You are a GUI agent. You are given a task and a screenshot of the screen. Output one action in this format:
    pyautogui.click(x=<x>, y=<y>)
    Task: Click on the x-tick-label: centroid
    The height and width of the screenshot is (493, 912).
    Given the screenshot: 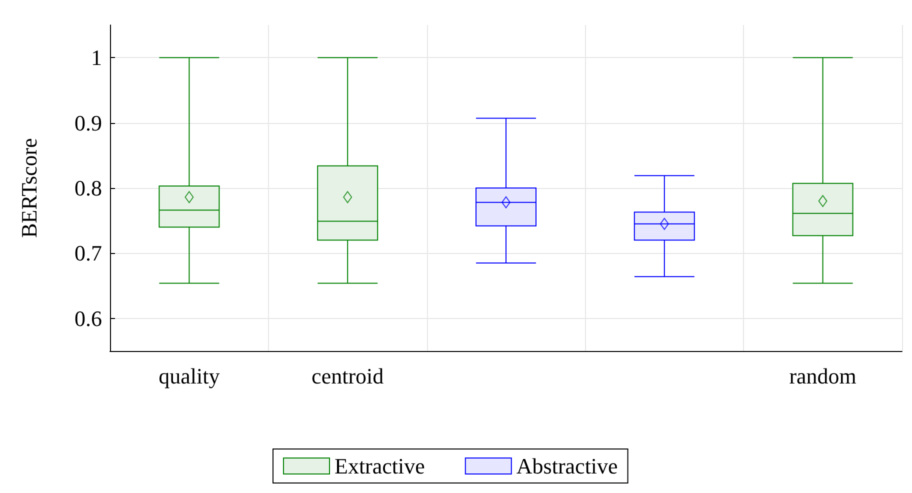 What is the action you would take?
    pyautogui.click(x=348, y=376)
    